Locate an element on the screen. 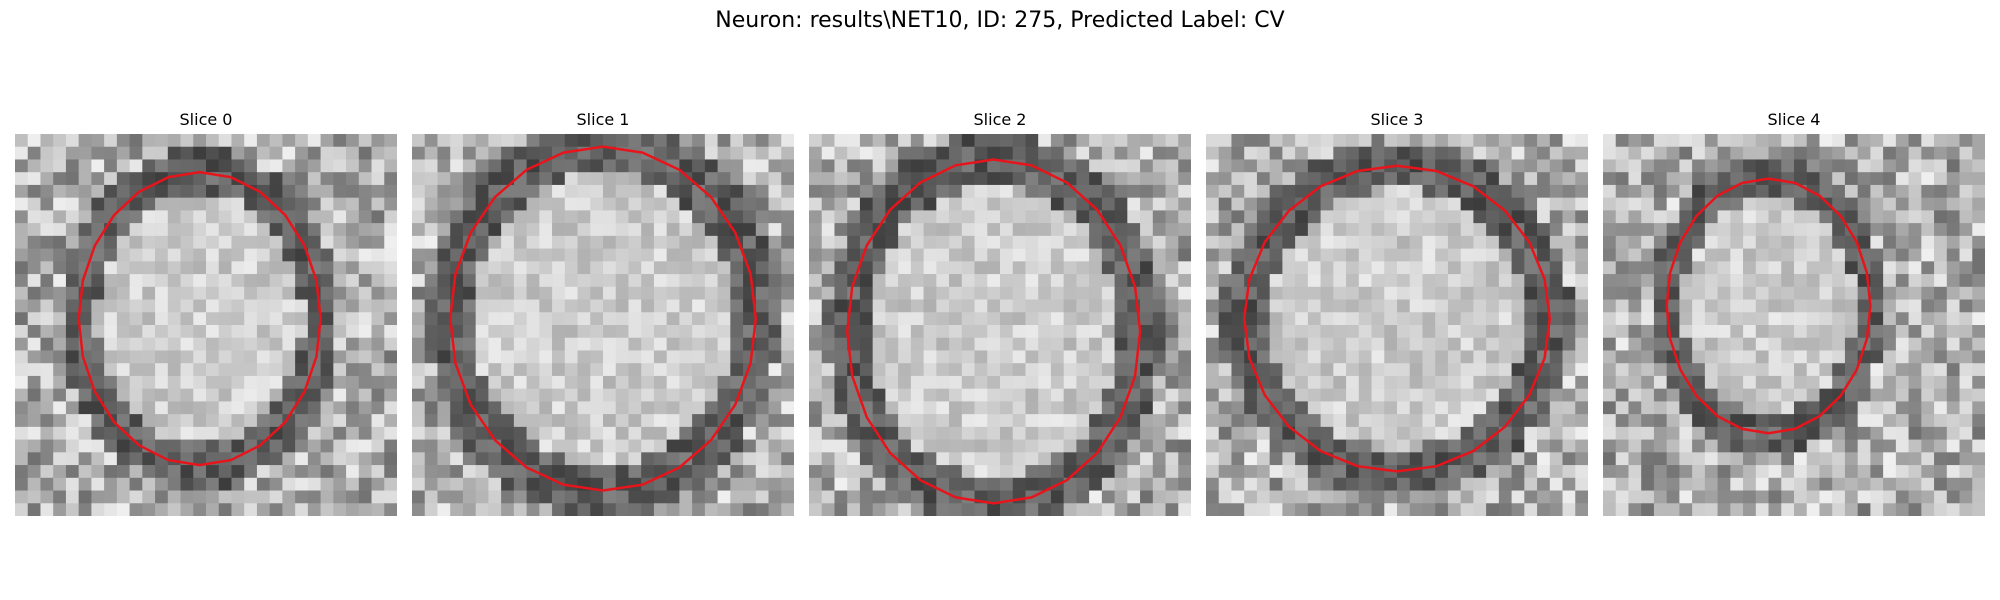 Image resolution: width=2000 pixels, height=600 pixels. slice-title: Slice 4 is located at coordinates (1794, 119).